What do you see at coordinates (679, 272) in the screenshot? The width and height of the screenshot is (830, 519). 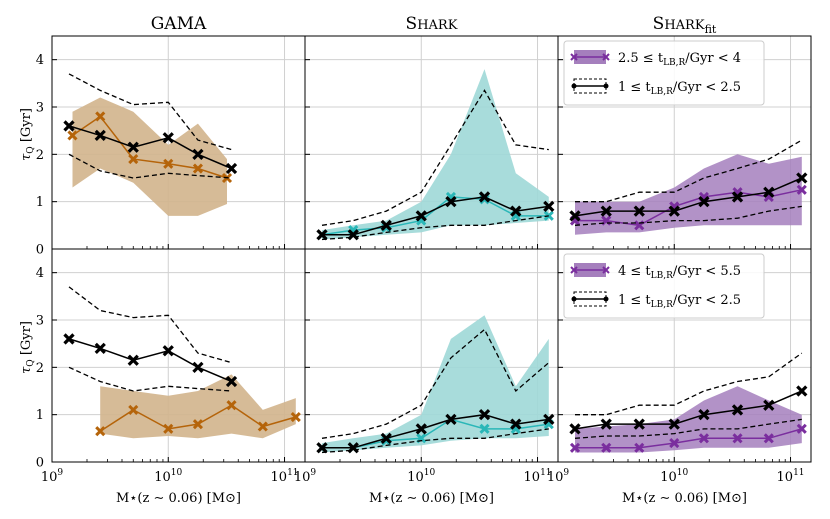 I see `legend-label: 4 ≤ tLB,R/Gyr < 5.5` at bounding box center [679, 272].